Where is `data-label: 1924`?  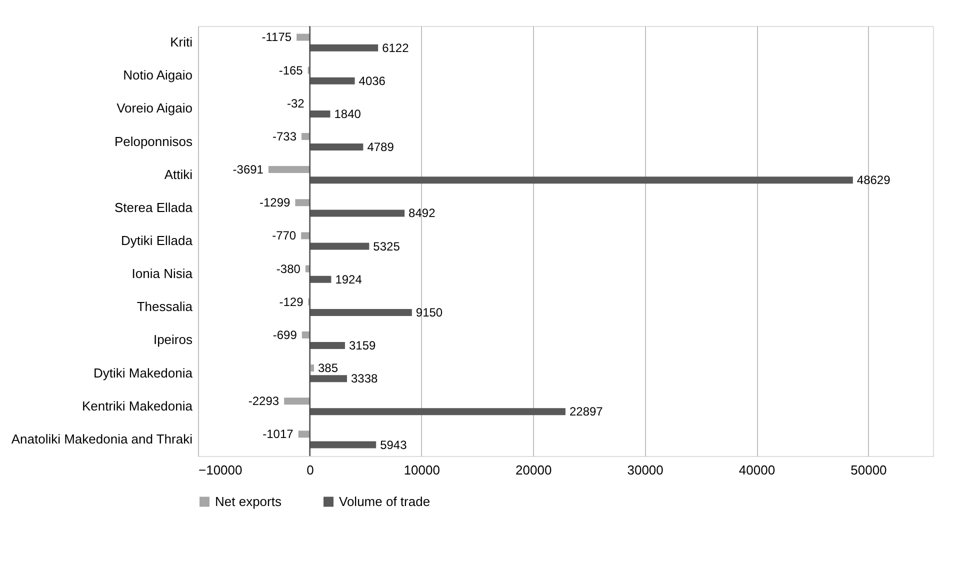
data-label: 1924 is located at coordinates (348, 279).